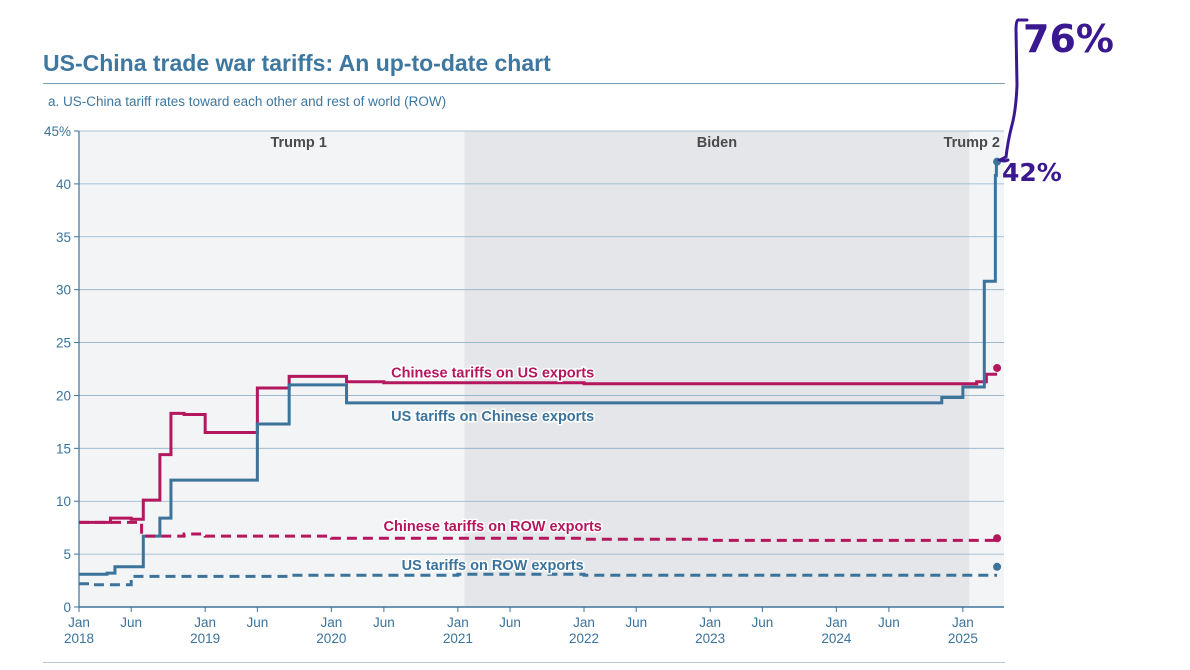  What do you see at coordinates (63, 237) in the screenshot?
I see `y-tick-label-35: 35` at bounding box center [63, 237].